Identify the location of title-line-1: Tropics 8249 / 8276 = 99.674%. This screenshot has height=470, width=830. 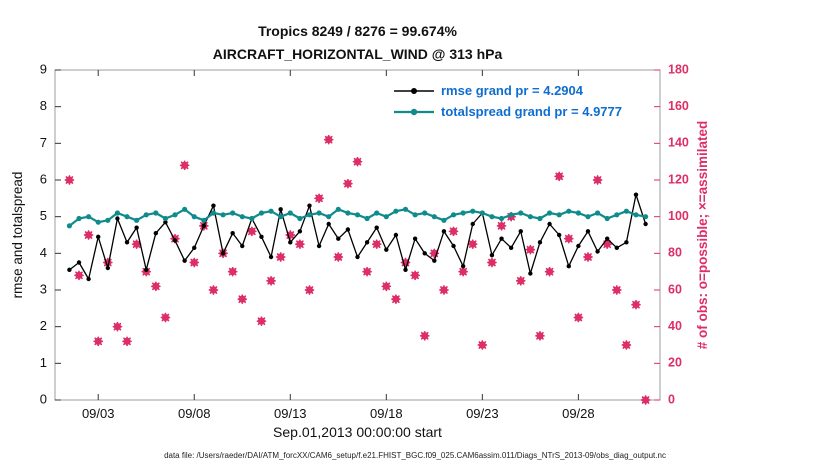
(357, 31).